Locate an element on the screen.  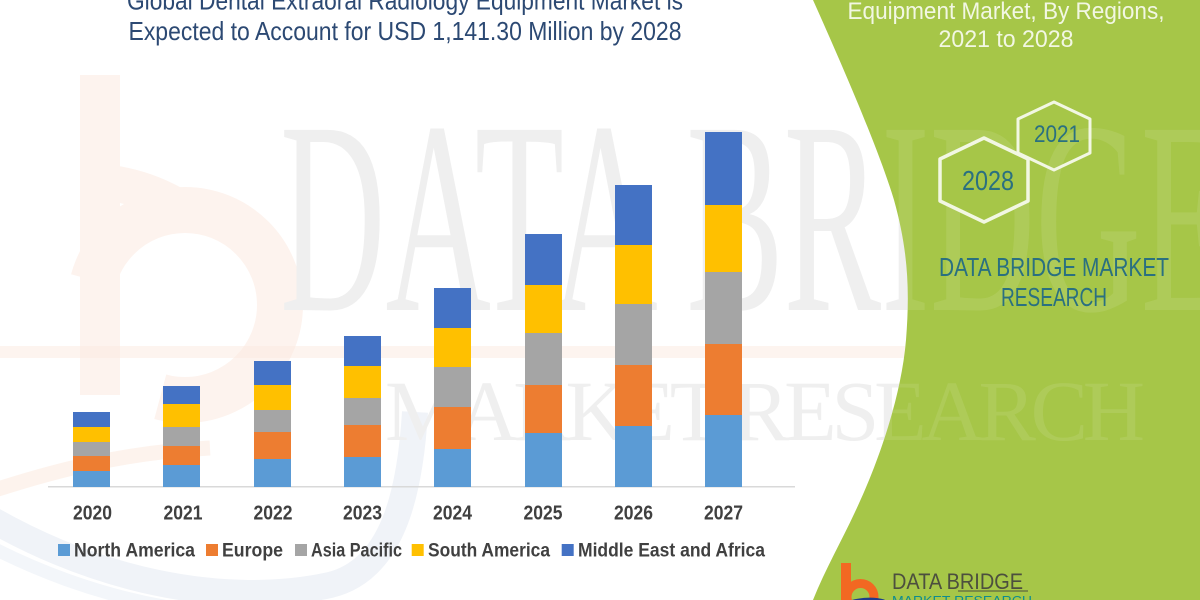
svg-text: Asia Pacific is located at coordinates (356, 551).